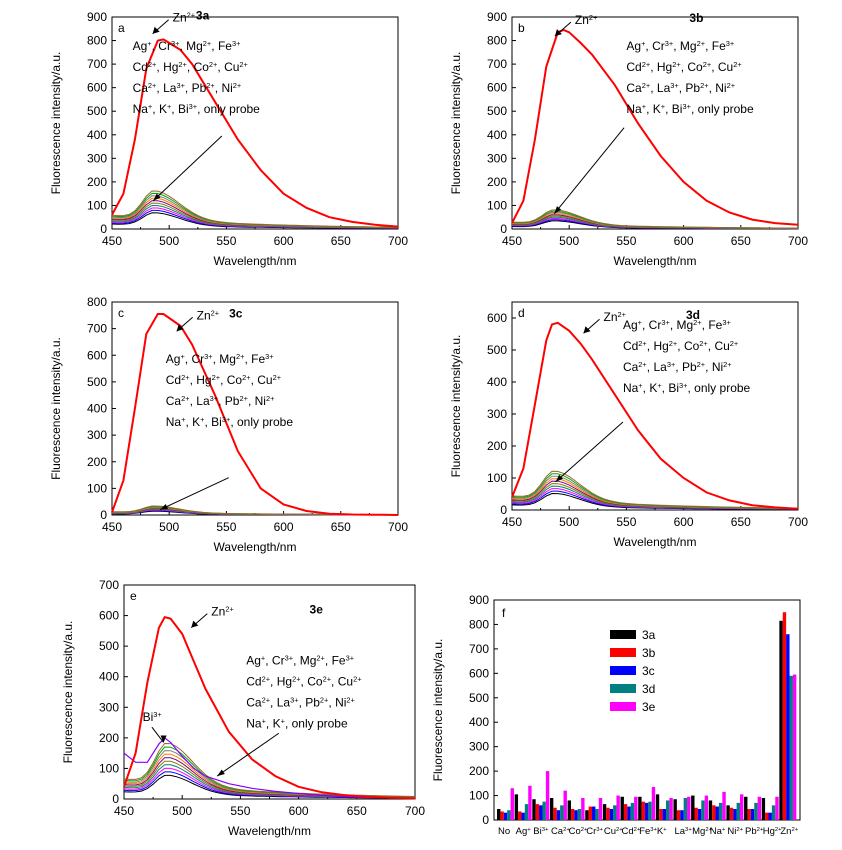 This screenshot has height=850, width=842. What do you see at coordinates (560, 831) in the screenshot?
I see `category-label: Ca2+` at bounding box center [560, 831].